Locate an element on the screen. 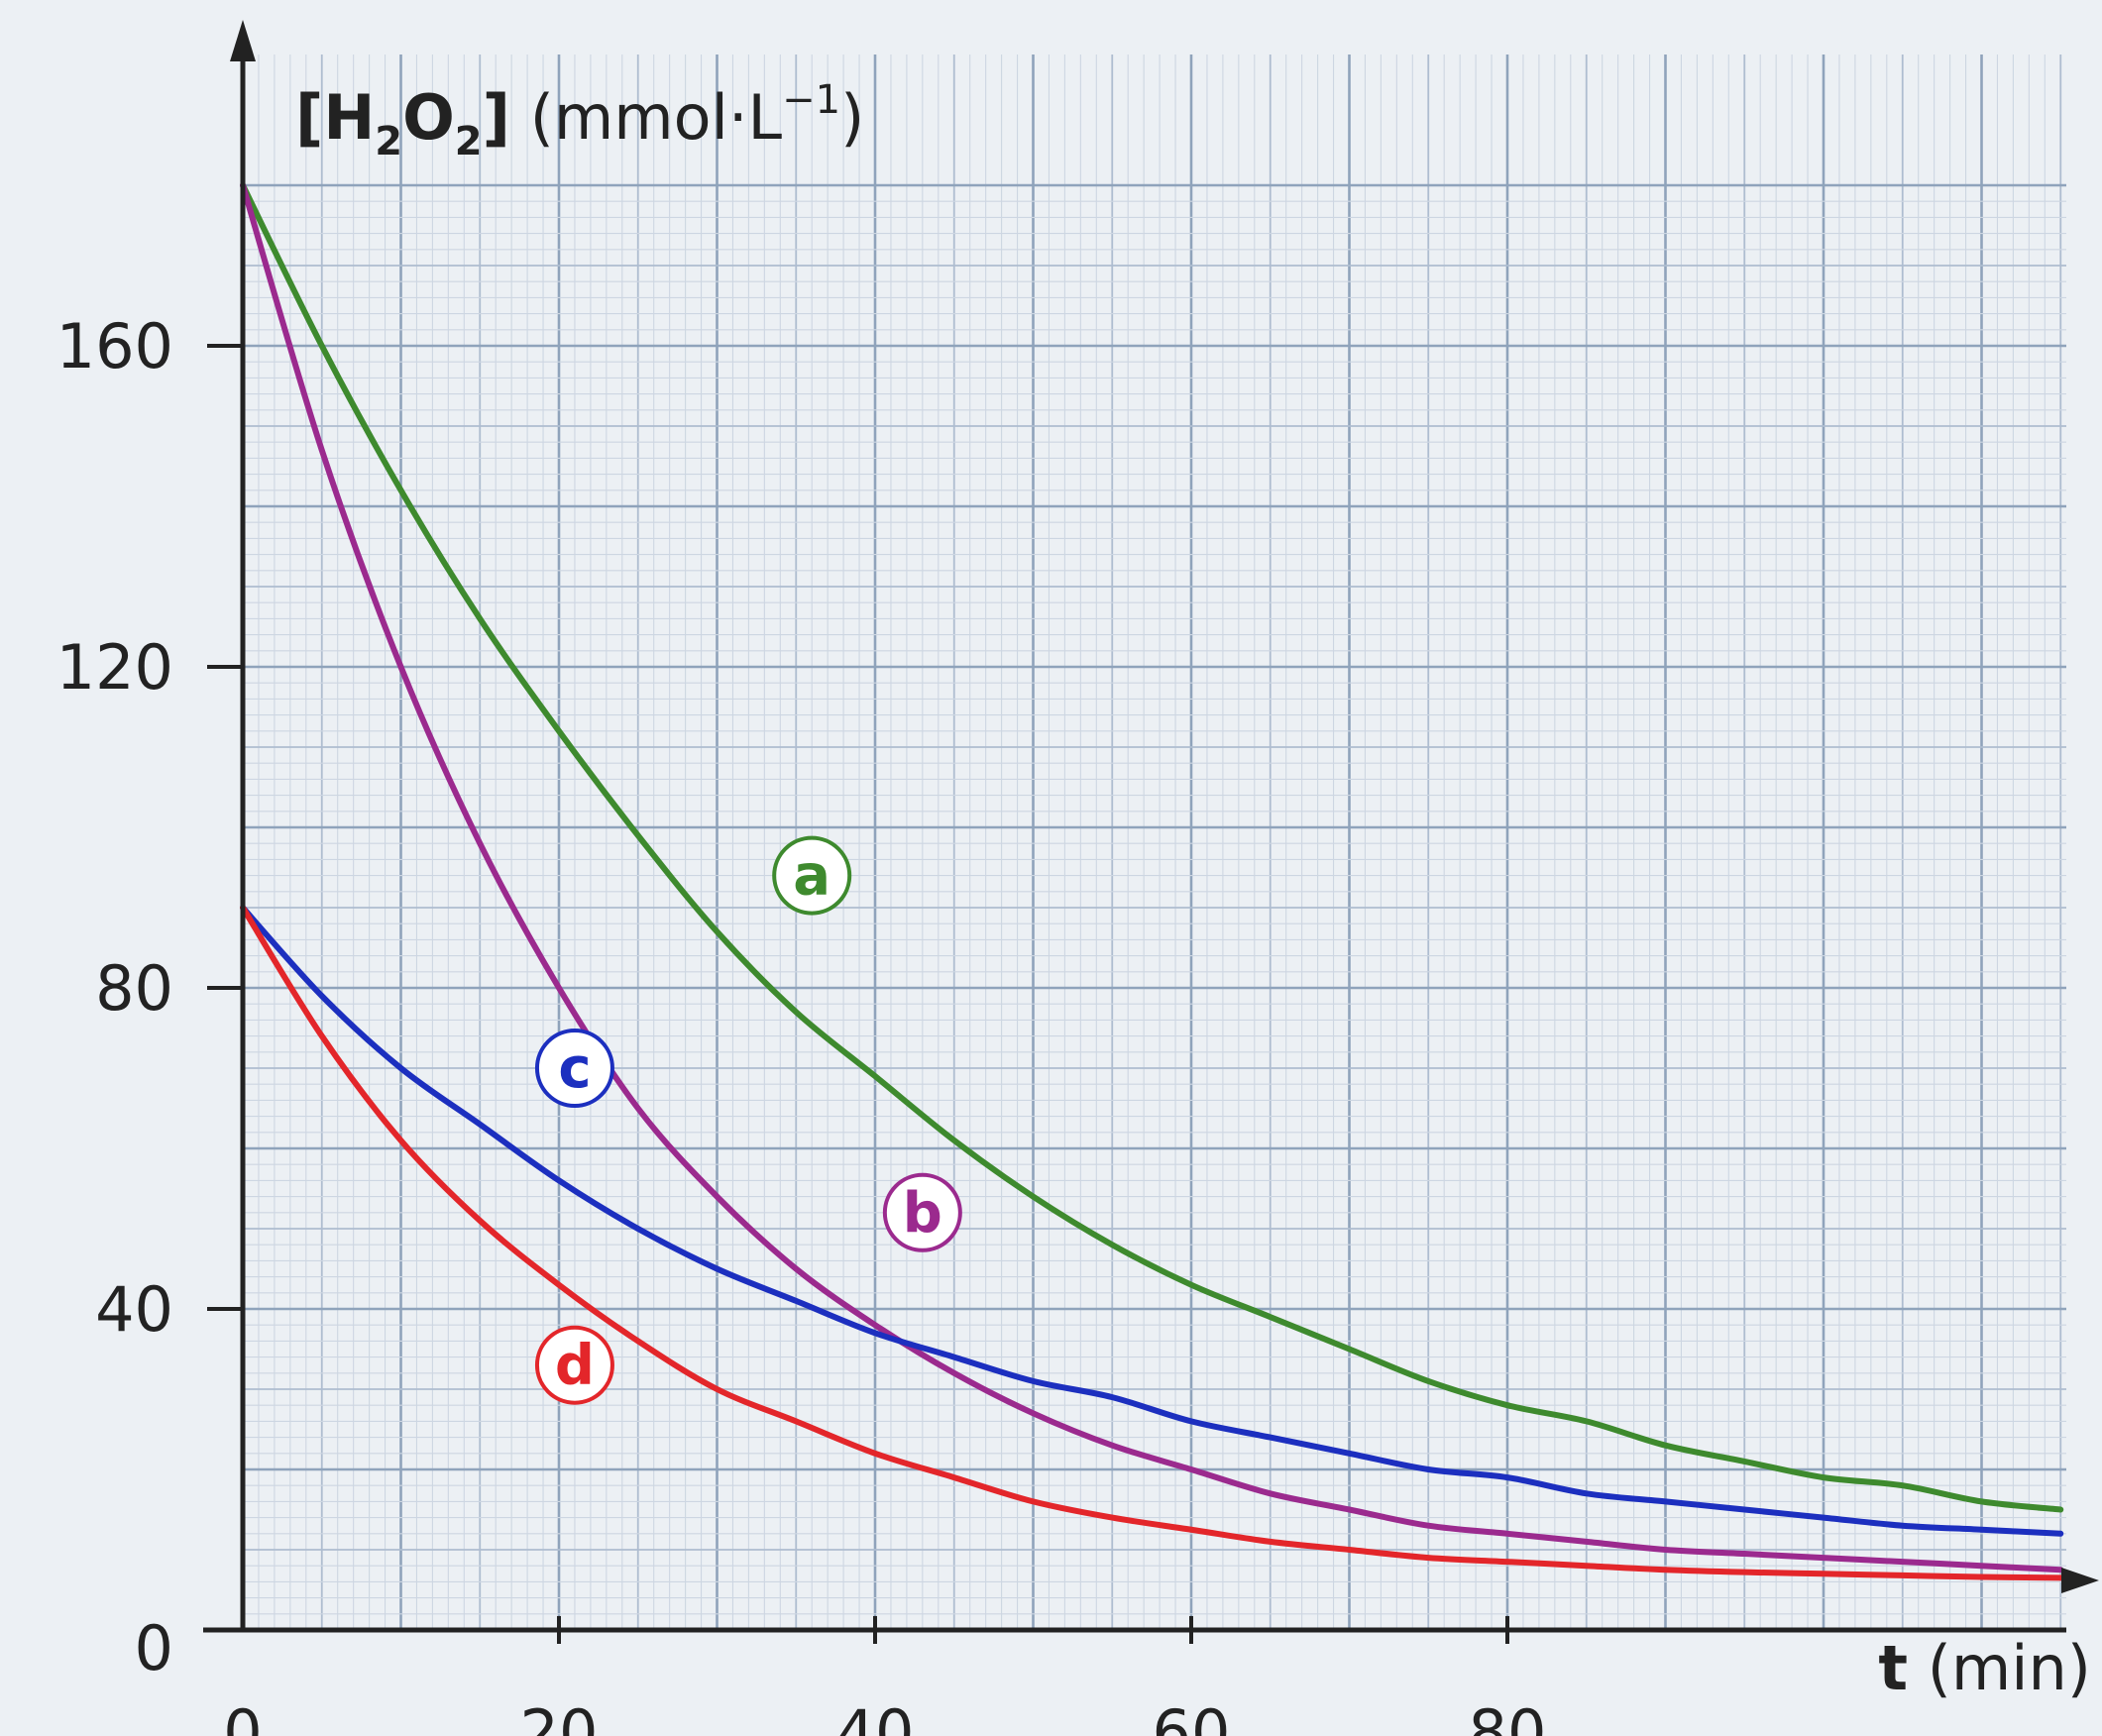 This screenshot has height=1736, width=2102. x-tick-label: 60 is located at coordinates (1192, 1716).